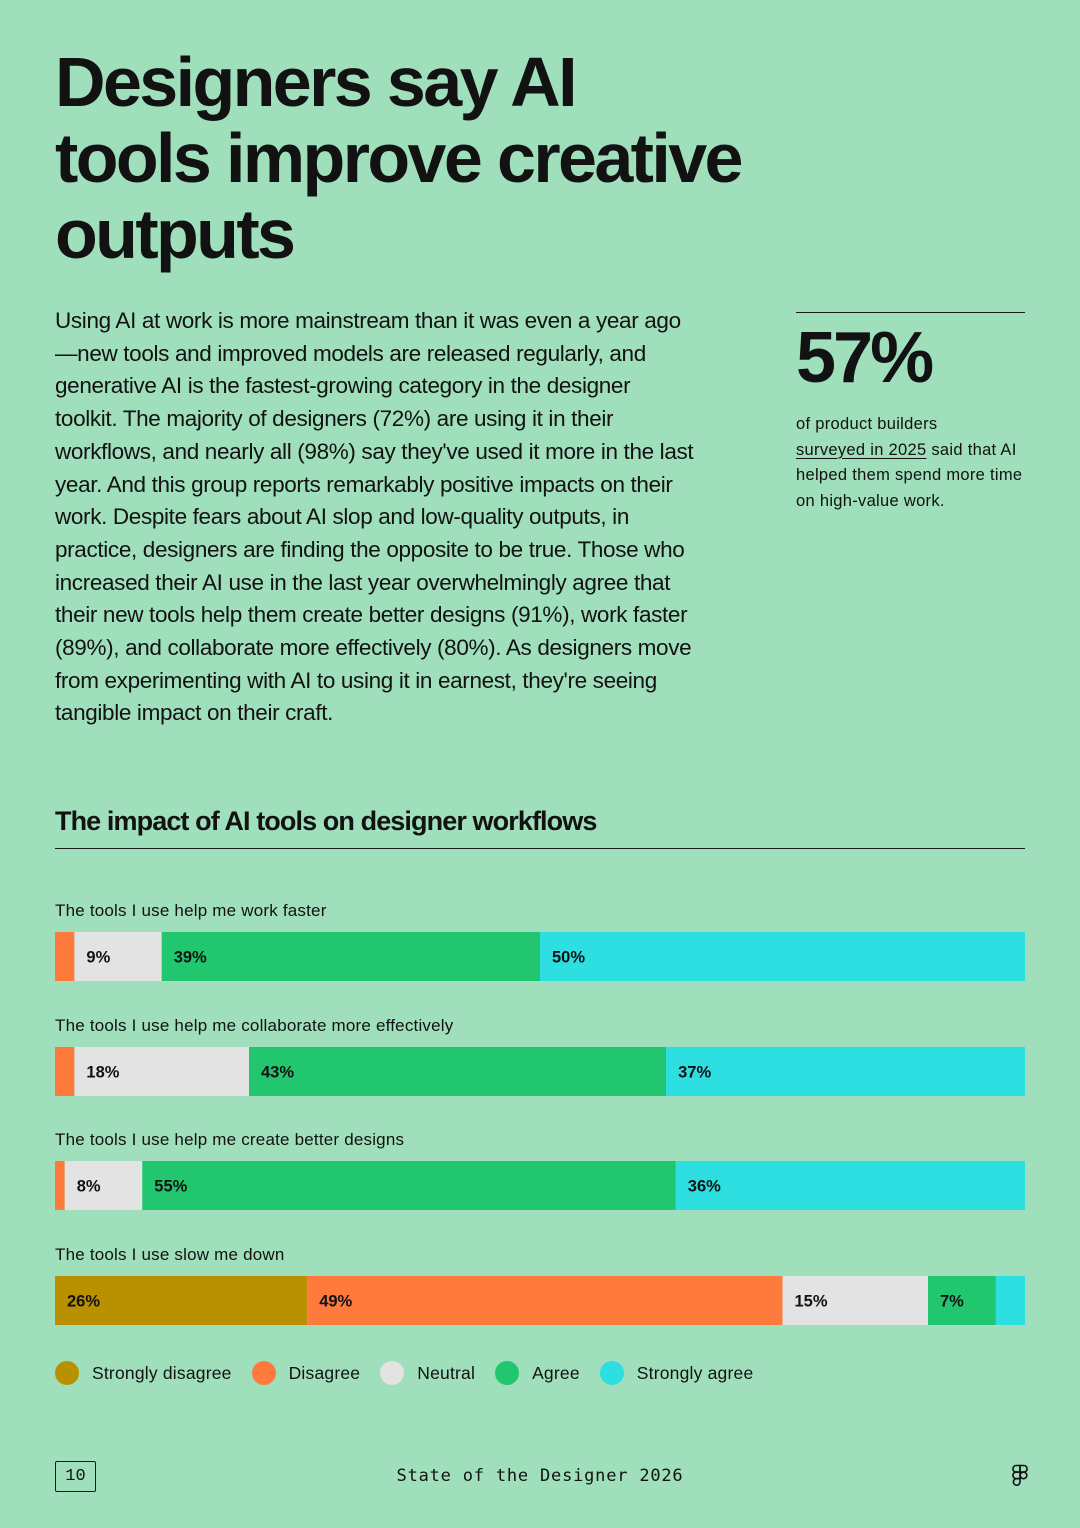 This screenshot has height=1528, width=1080. Describe the element at coordinates (952, 1302) in the screenshot. I see `data-label-4-agree: 7%` at that location.